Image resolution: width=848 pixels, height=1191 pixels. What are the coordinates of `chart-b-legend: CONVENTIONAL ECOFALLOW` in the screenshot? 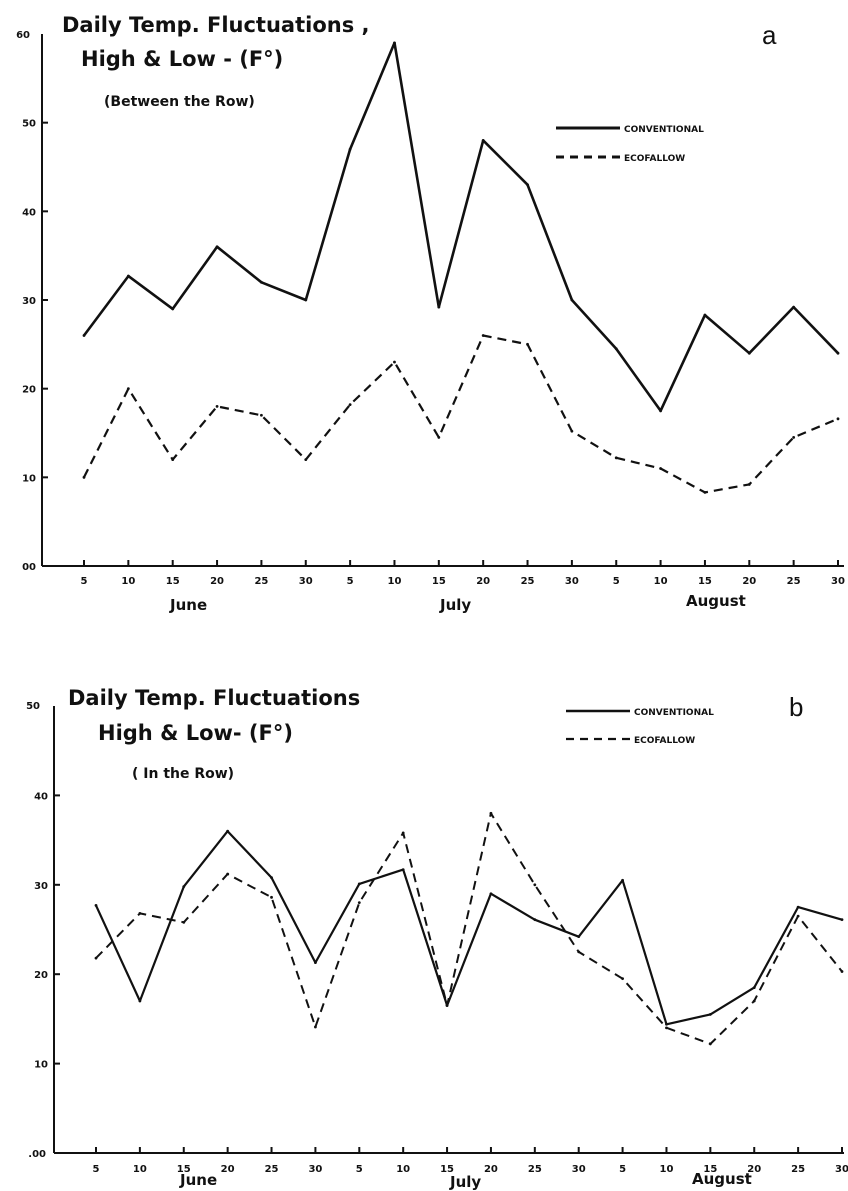 It's located at (640, 727).